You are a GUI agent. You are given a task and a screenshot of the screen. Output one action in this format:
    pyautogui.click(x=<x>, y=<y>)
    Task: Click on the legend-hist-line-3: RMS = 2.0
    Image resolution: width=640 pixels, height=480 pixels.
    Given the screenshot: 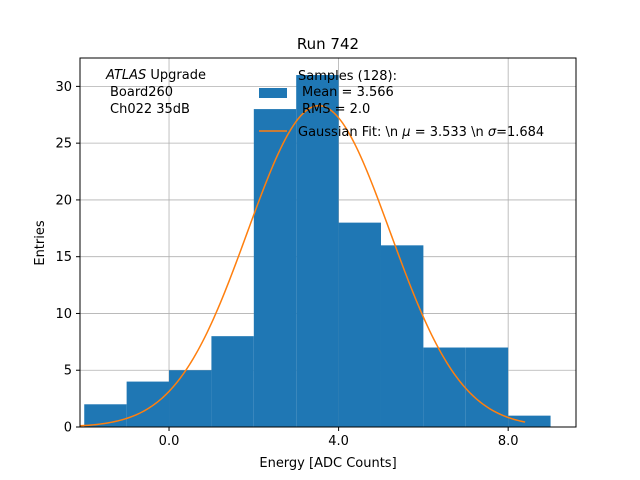 What is the action you would take?
    pyautogui.click(x=336, y=109)
    